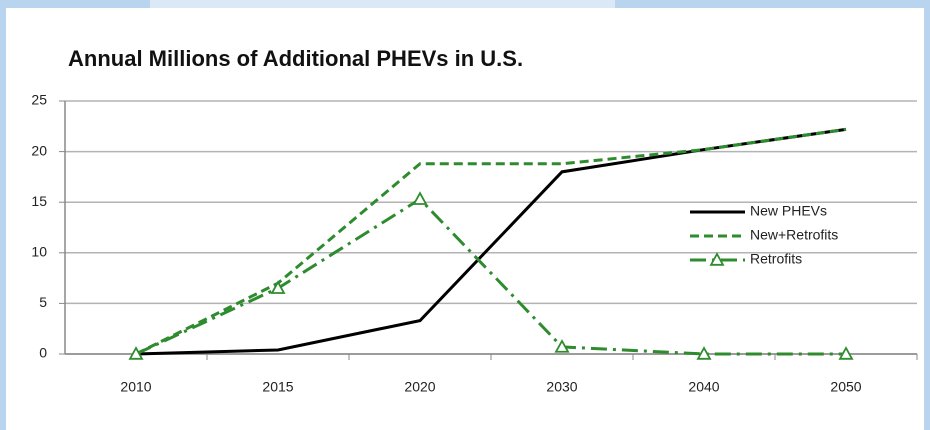 This screenshot has width=930, height=430. I want to click on legend-label: New PHEVs, so click(788, 211).